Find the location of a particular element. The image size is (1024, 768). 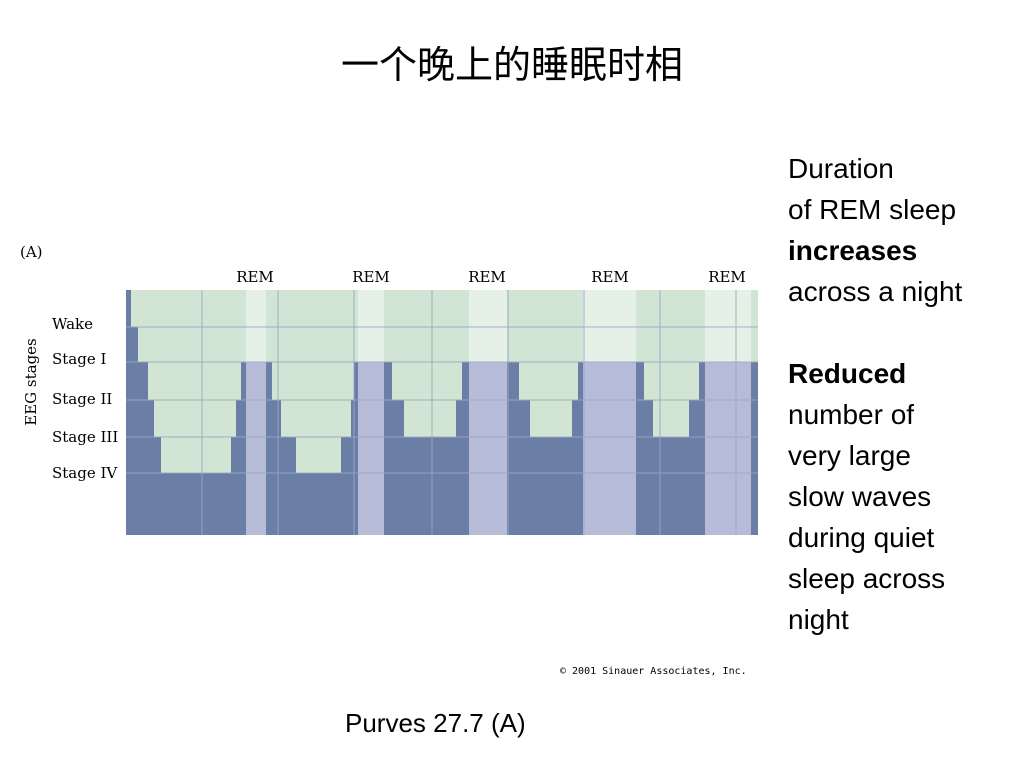

figure-caption: Purves 27.7 (A) is located at coordinates (435, 723).